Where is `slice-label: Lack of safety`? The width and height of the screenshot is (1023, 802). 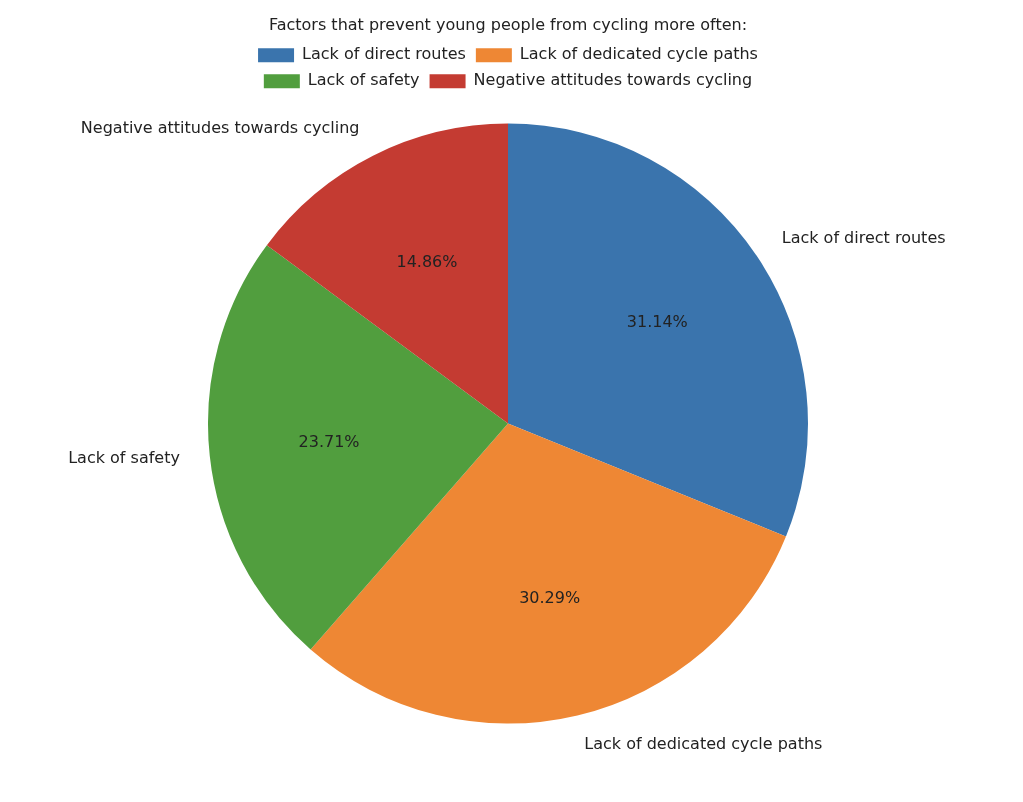 slice-label: Lack of safety is located at coordinates (124, 458).